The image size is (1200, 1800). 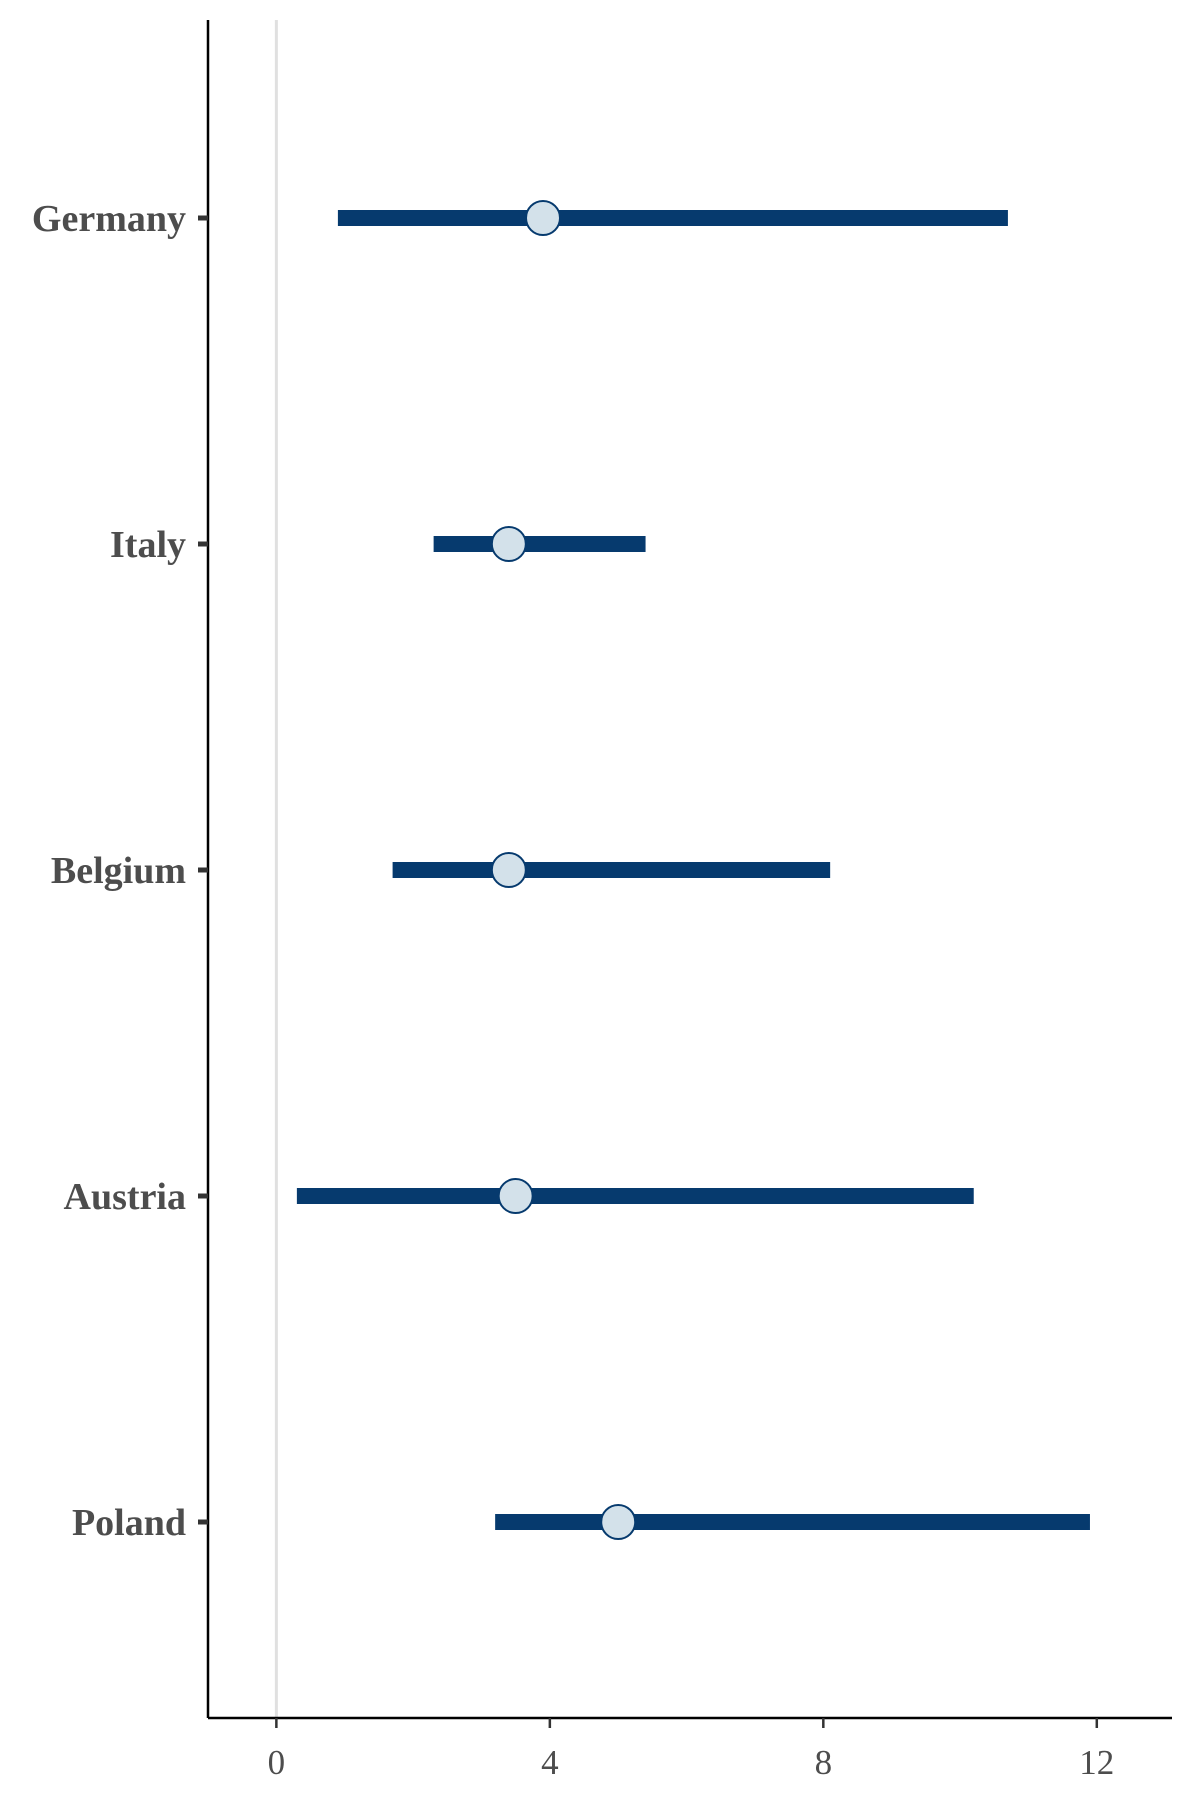 What do you see at coordinates (125, 1197) in the screenshot?
I see `y-tick-label-austria: Austria` at bounding box center [125, 1197].